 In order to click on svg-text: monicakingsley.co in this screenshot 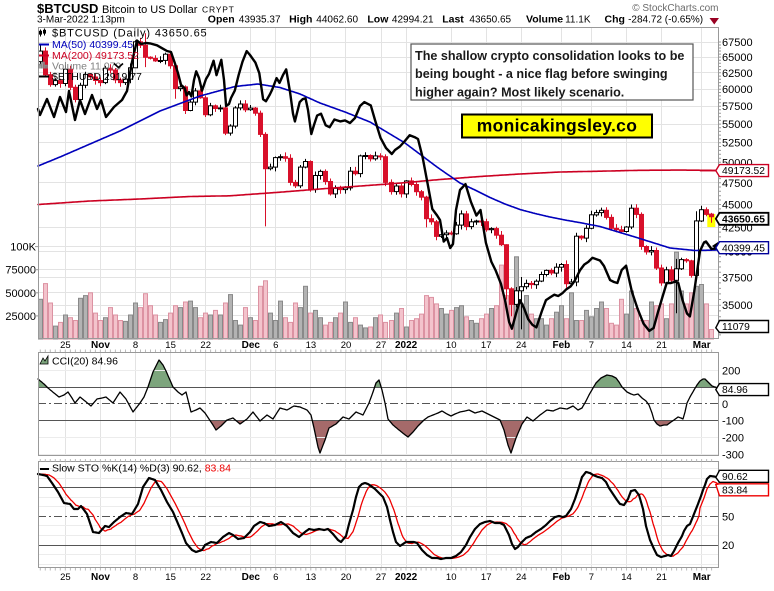, I will do `click(557, 126)`.